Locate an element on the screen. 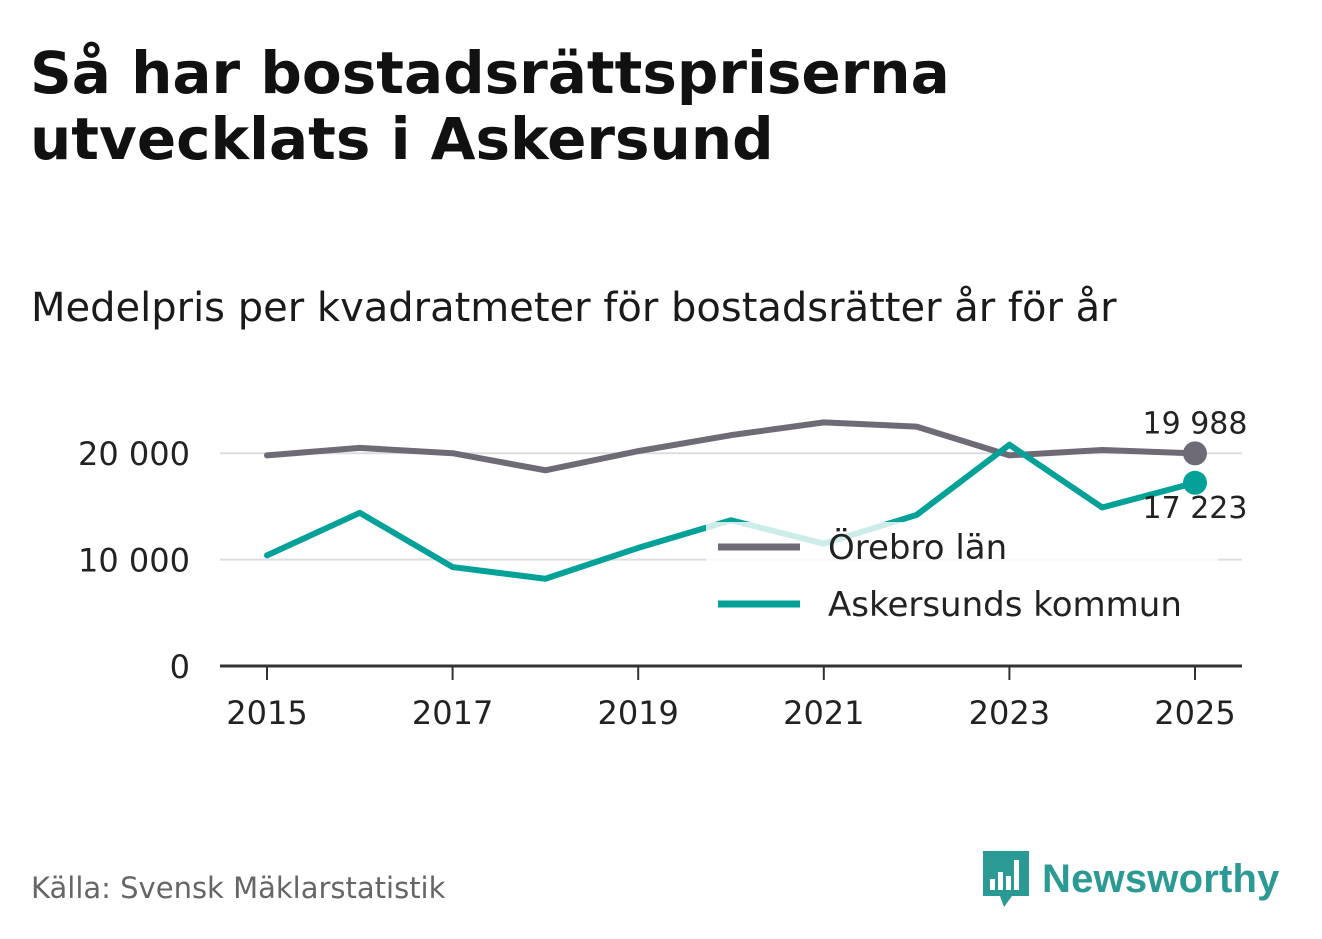  x-tick-label: 2025 is located at coordinates (1194, 713).